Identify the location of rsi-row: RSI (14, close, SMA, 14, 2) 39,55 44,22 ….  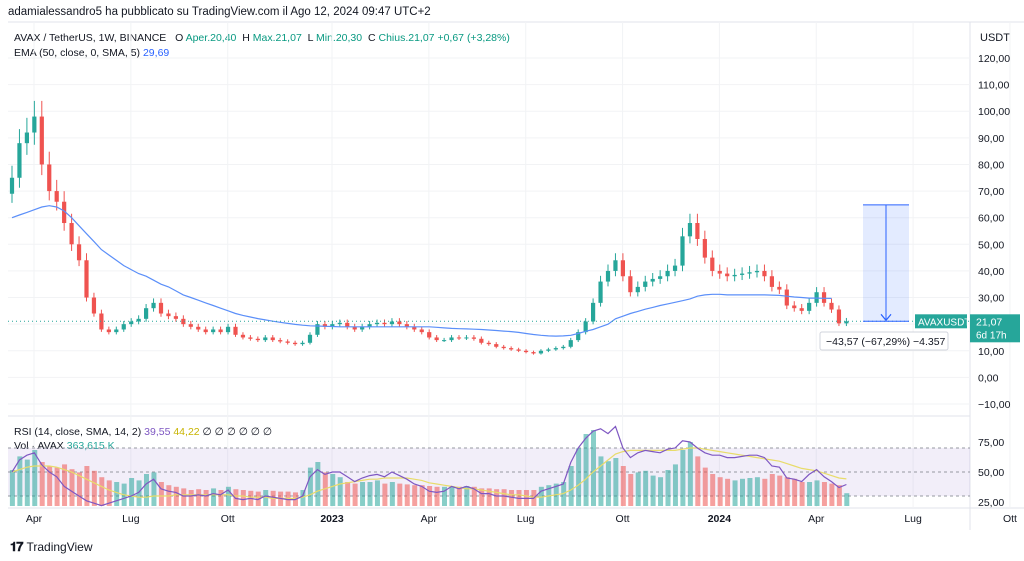
(143, 432).